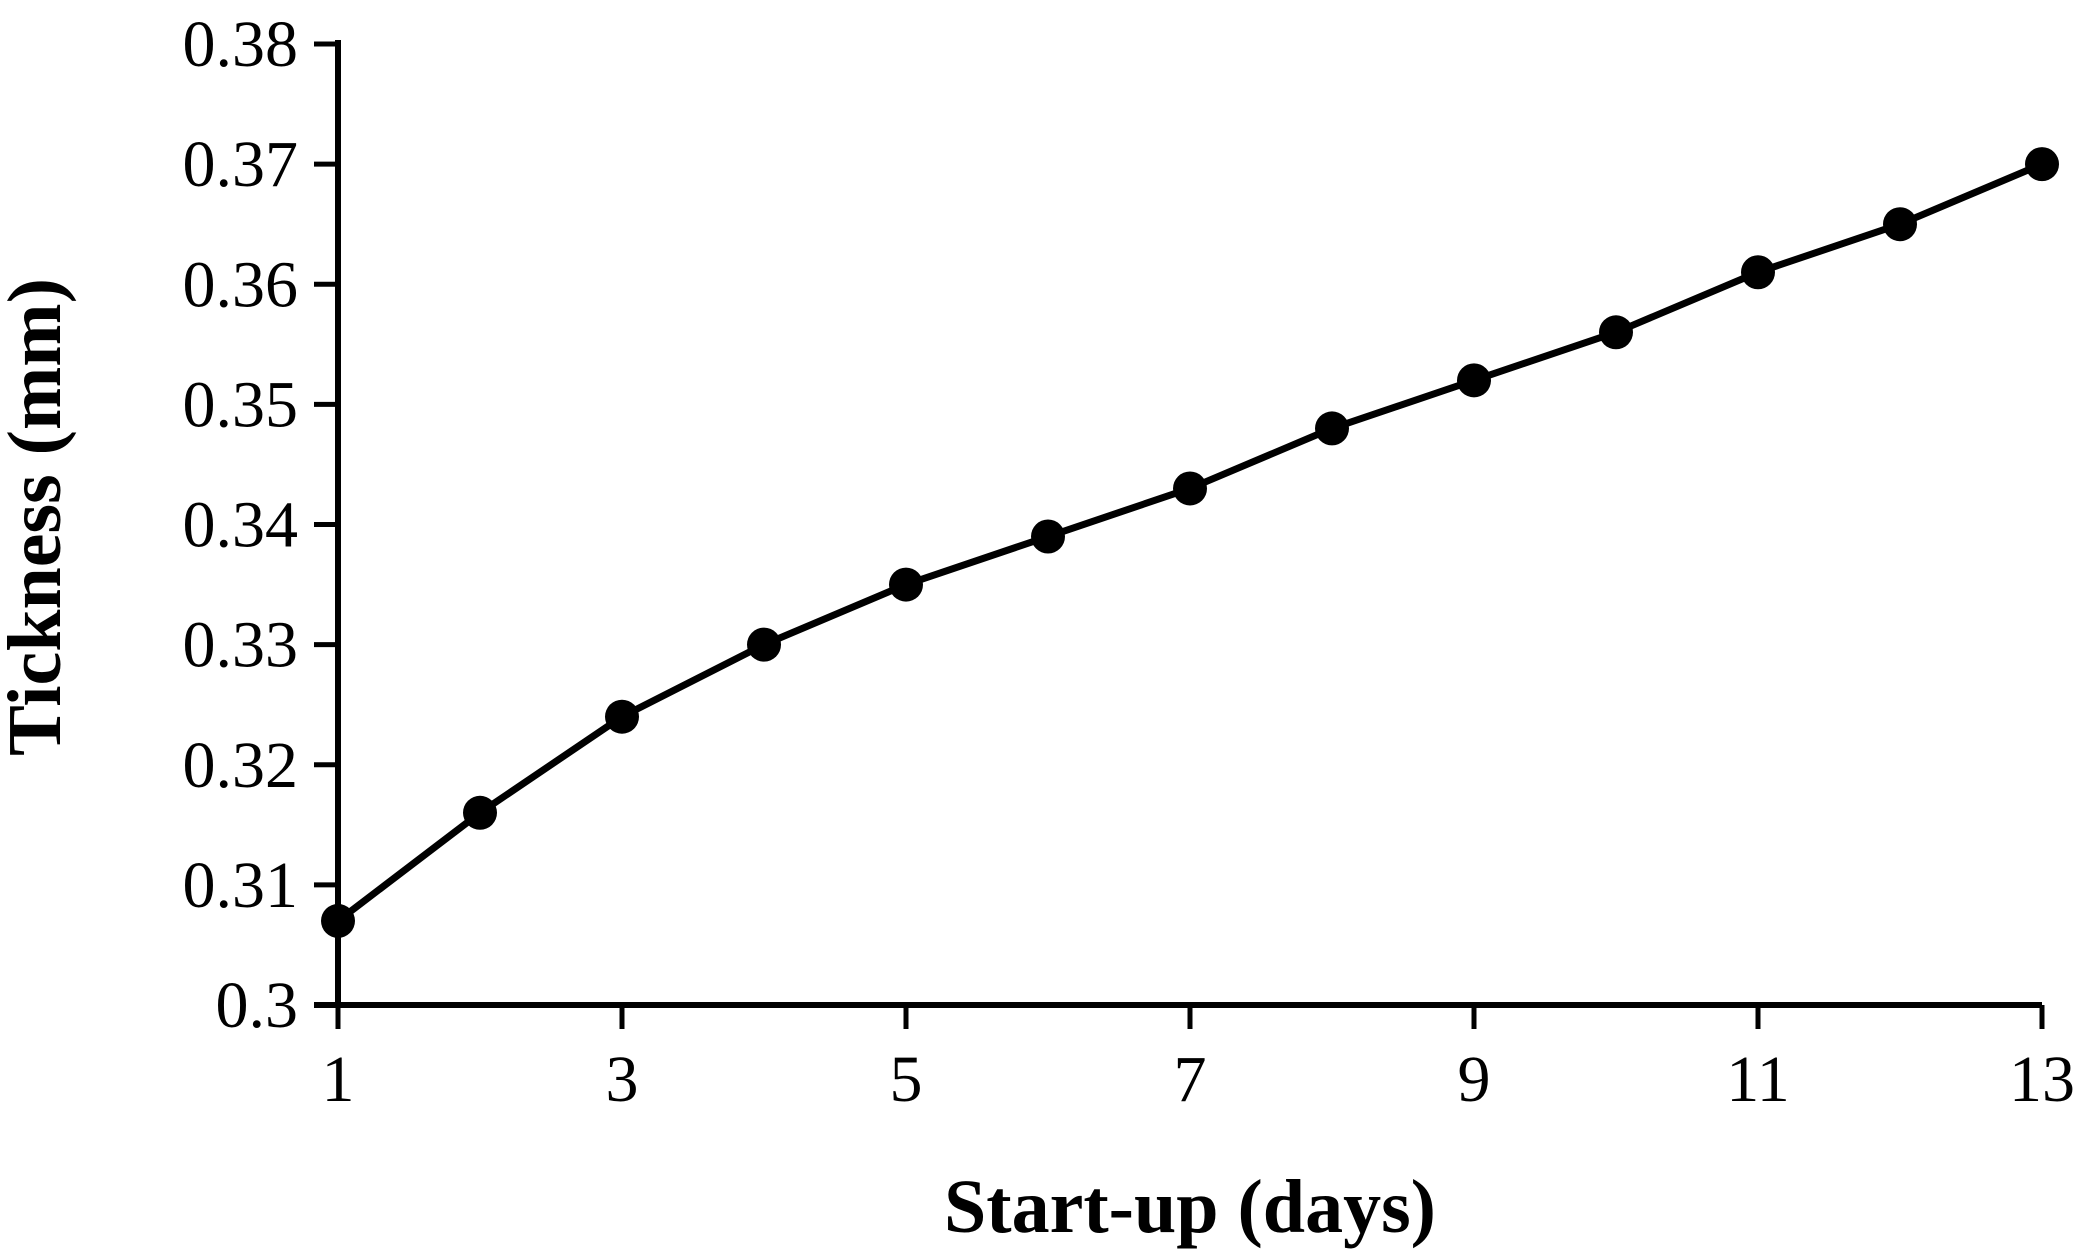 This screenshot has height=1255, width=2085. What do you see at coordinates (241, 765) in the screenshot?
I see `y-tick-label: 0.32` at bounding box center [241, 765].